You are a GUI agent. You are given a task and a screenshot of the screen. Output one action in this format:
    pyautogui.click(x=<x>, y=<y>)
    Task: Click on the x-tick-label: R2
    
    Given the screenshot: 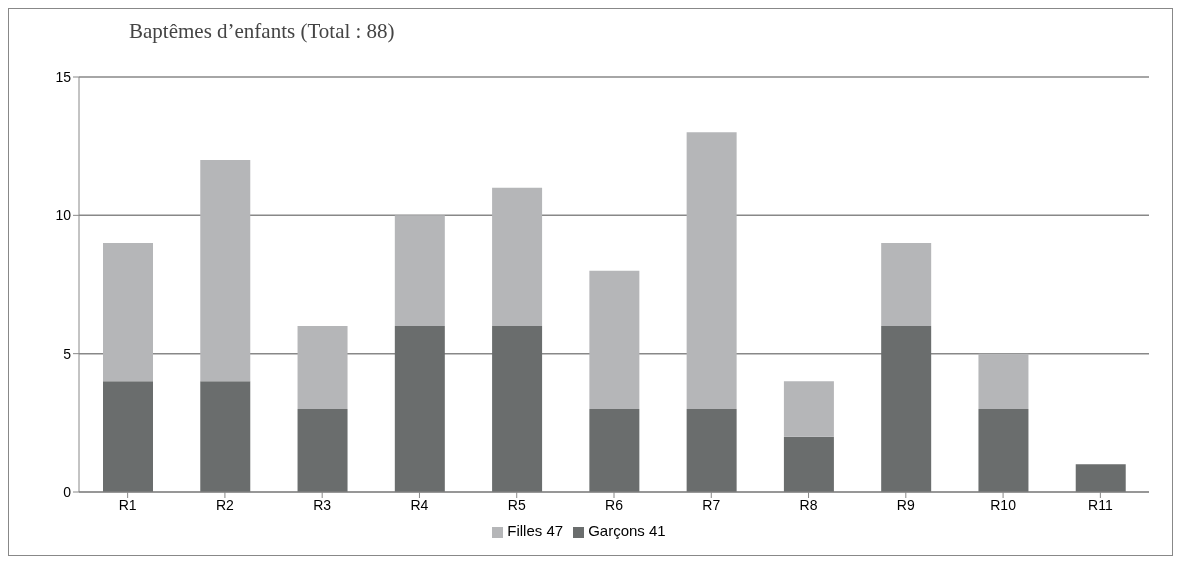 What is the action you would take?
    pyautogui.click(x=225, y=504)
    